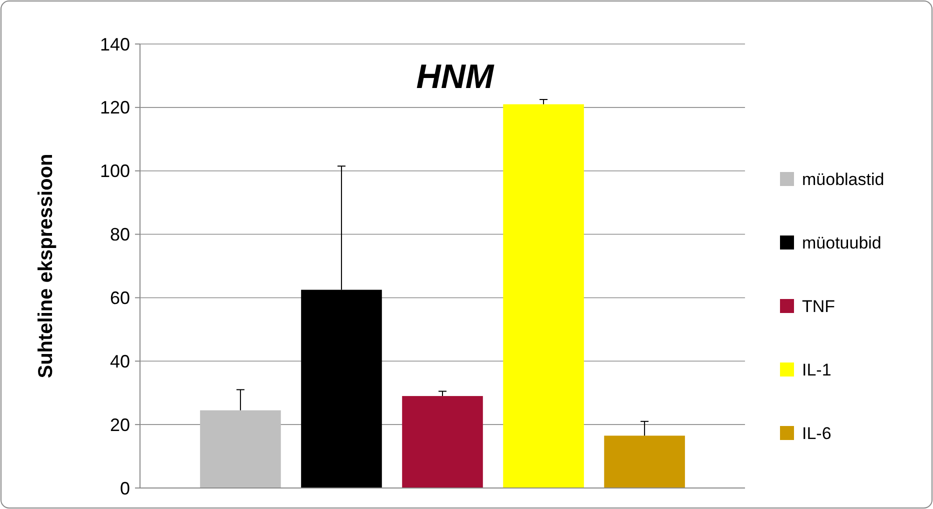  I want to click on y-tick-label: 60, so click(120, 298).